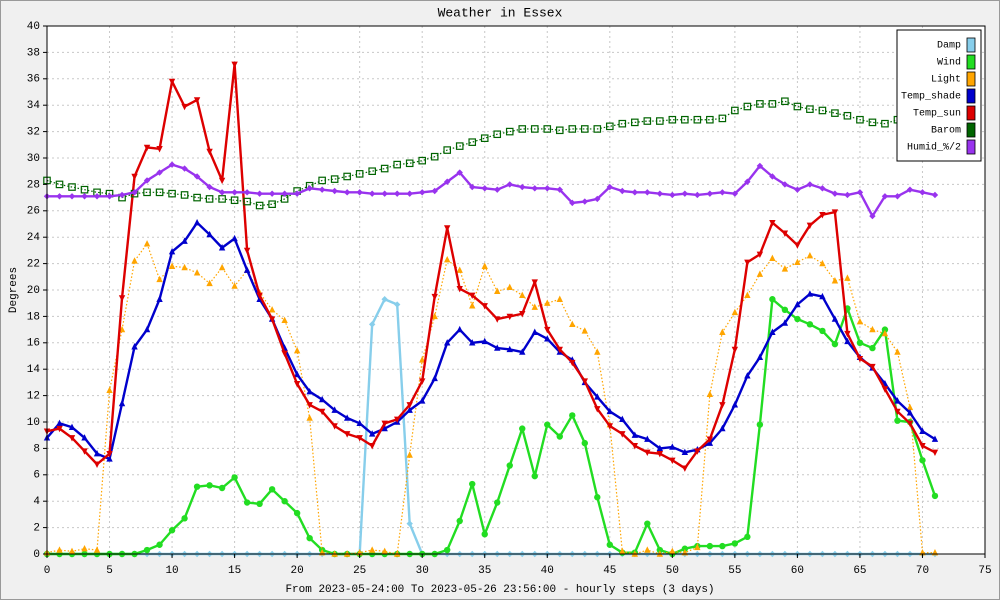 The image size is (1000, 600). I want to click on y-tick-label: 24, so click(34, 238).